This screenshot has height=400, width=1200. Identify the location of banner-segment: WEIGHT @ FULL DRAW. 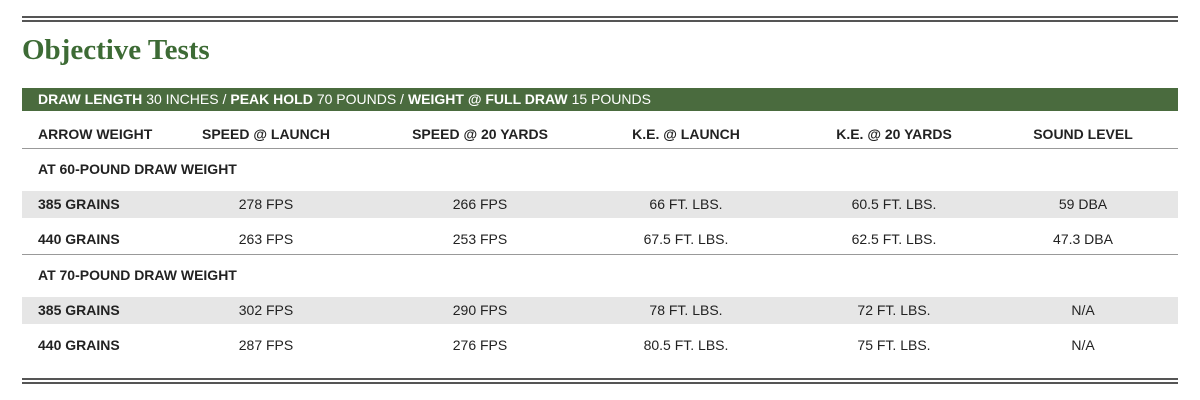
(487, 99).